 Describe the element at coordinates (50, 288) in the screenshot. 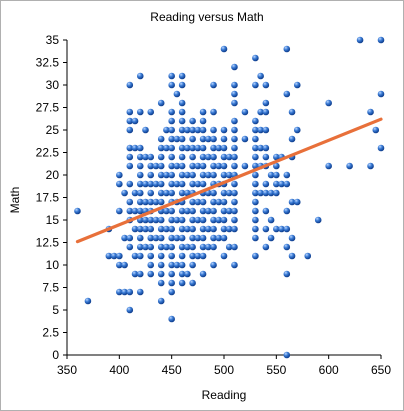

I see `y-tick-label: 7.5` at that location.